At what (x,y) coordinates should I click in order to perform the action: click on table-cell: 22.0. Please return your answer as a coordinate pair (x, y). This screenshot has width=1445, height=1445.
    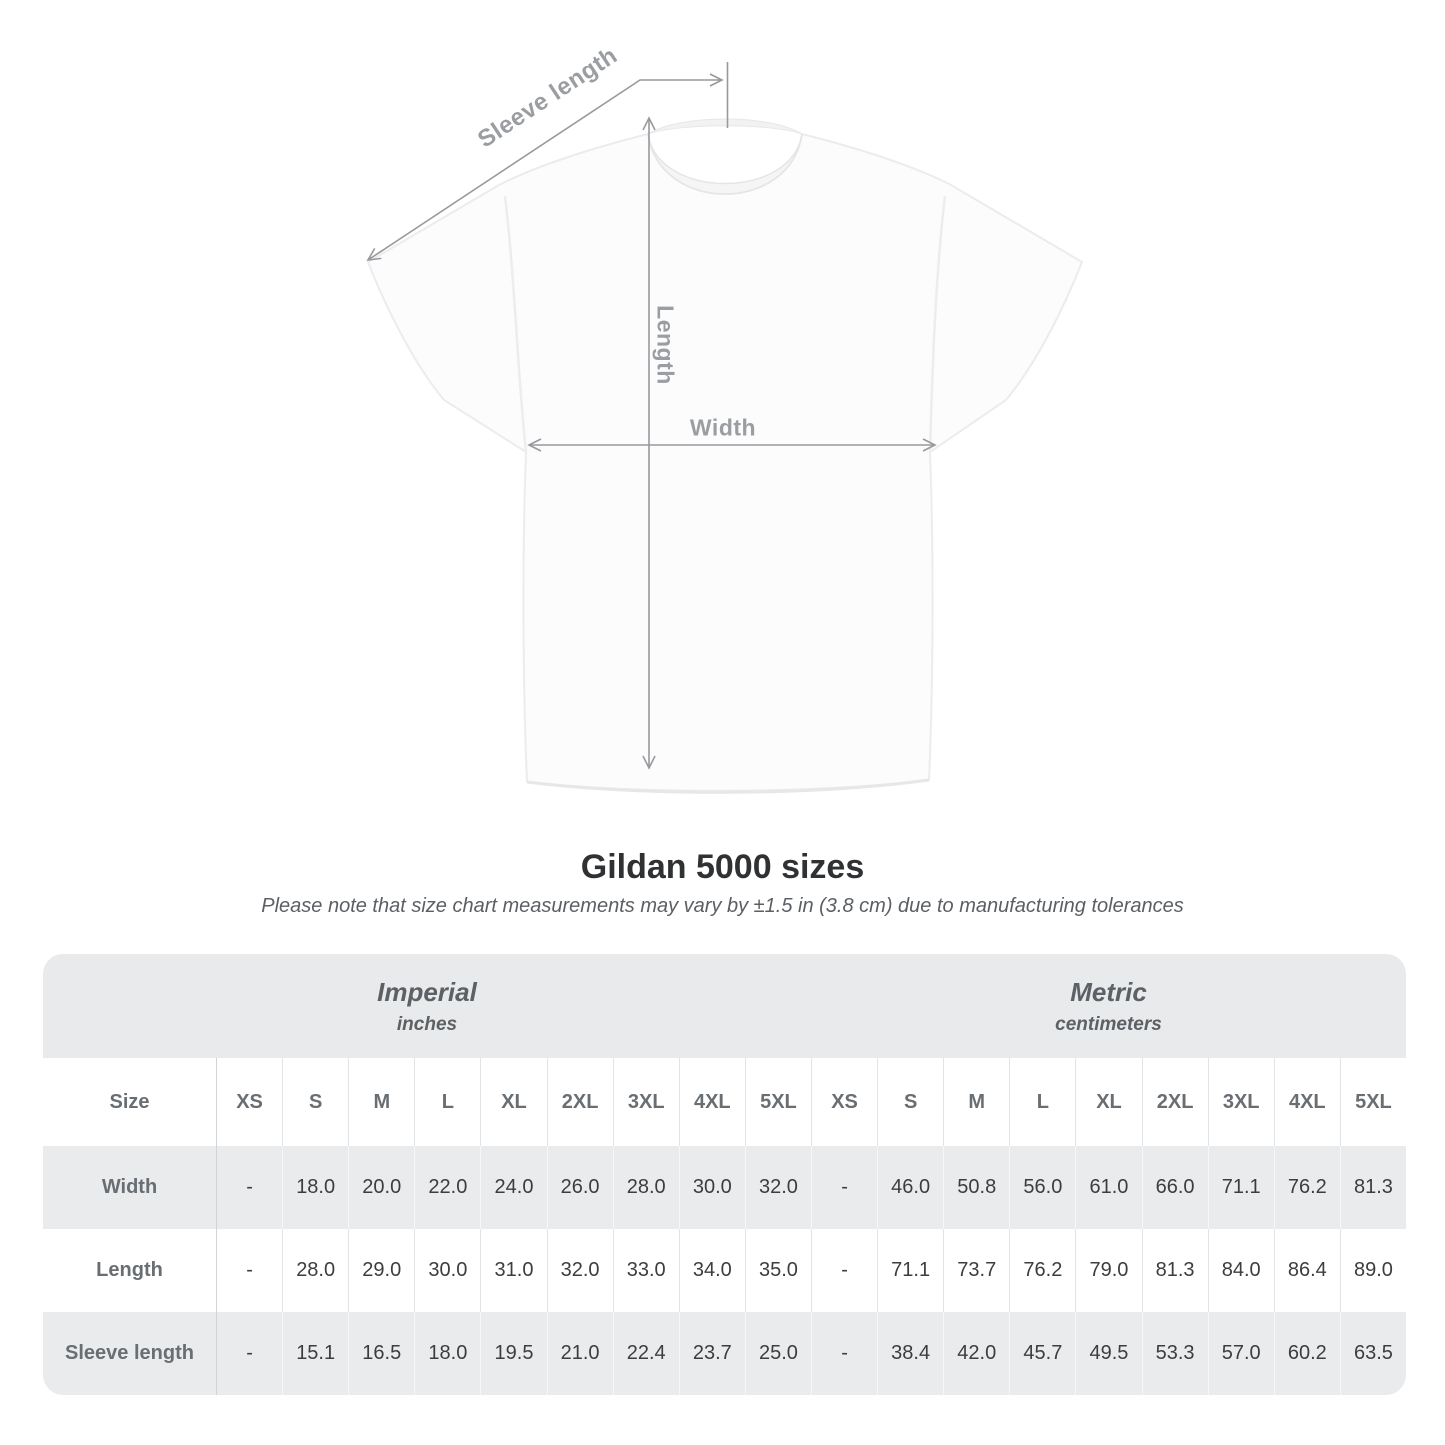
    Looking at the image, I should click on (447, 1187).